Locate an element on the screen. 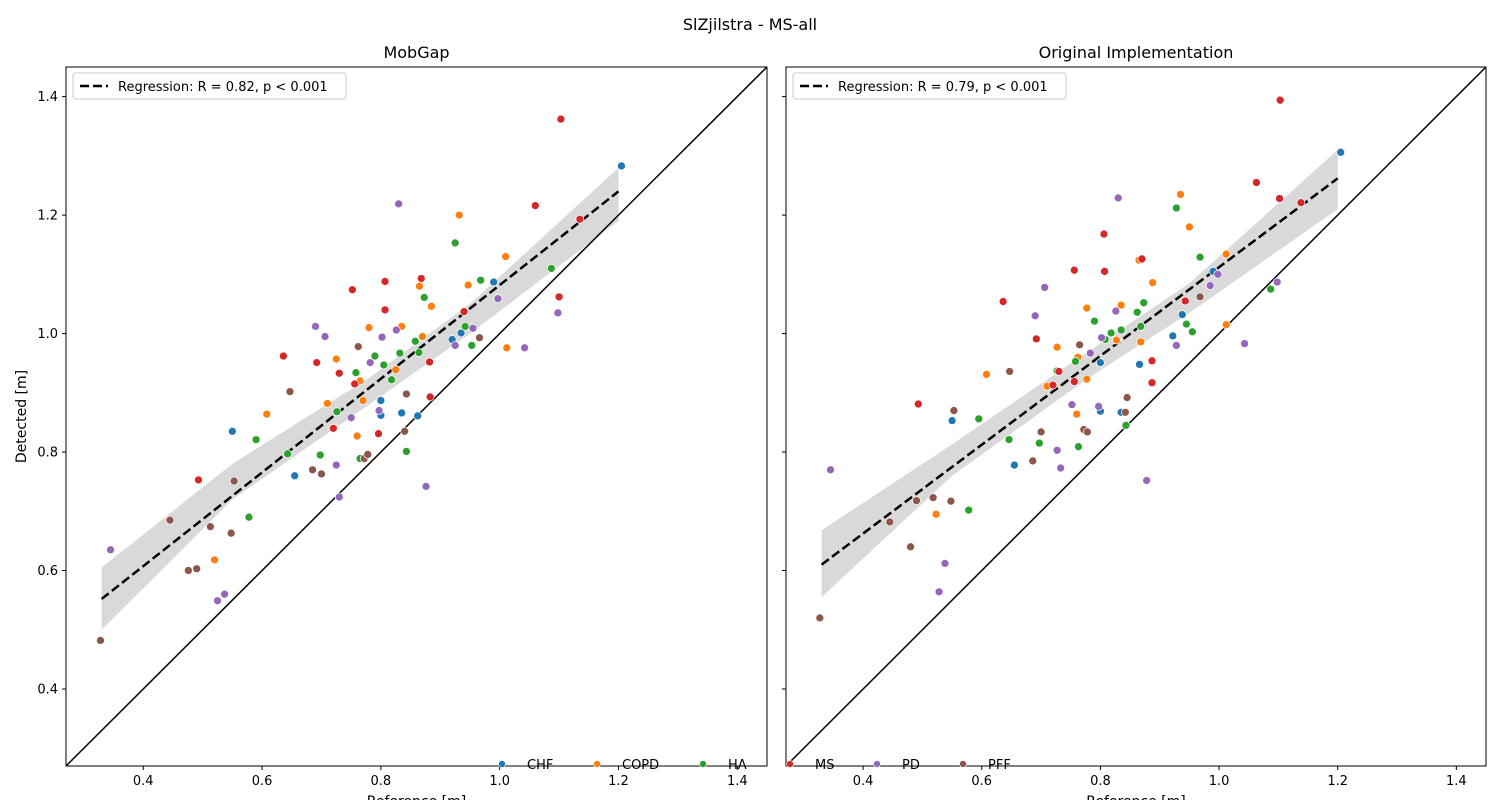 The image size is (1500, 804). group-legend-item-pff: PFF is located at coordinates (985, 765).